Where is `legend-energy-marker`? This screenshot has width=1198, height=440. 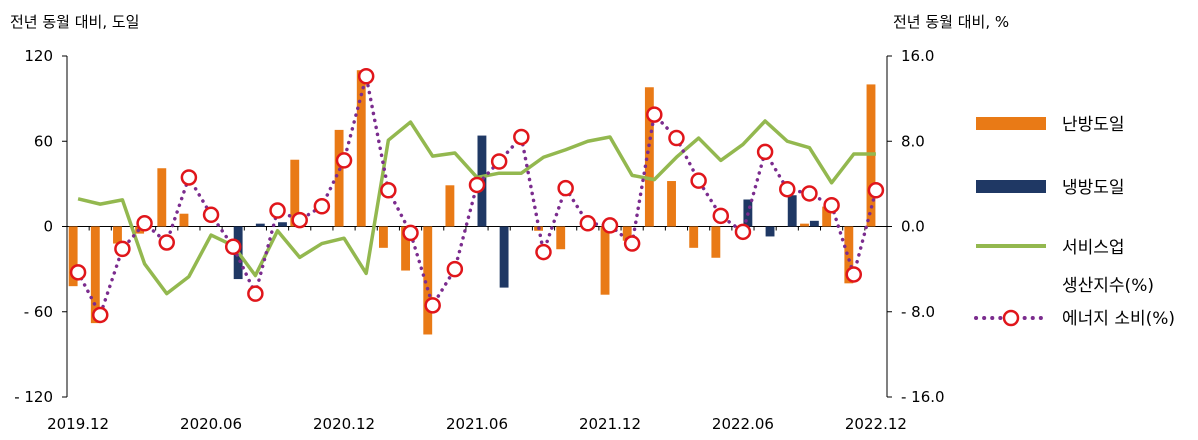
legend-energy-marker is located at coordinates (1011, 318).